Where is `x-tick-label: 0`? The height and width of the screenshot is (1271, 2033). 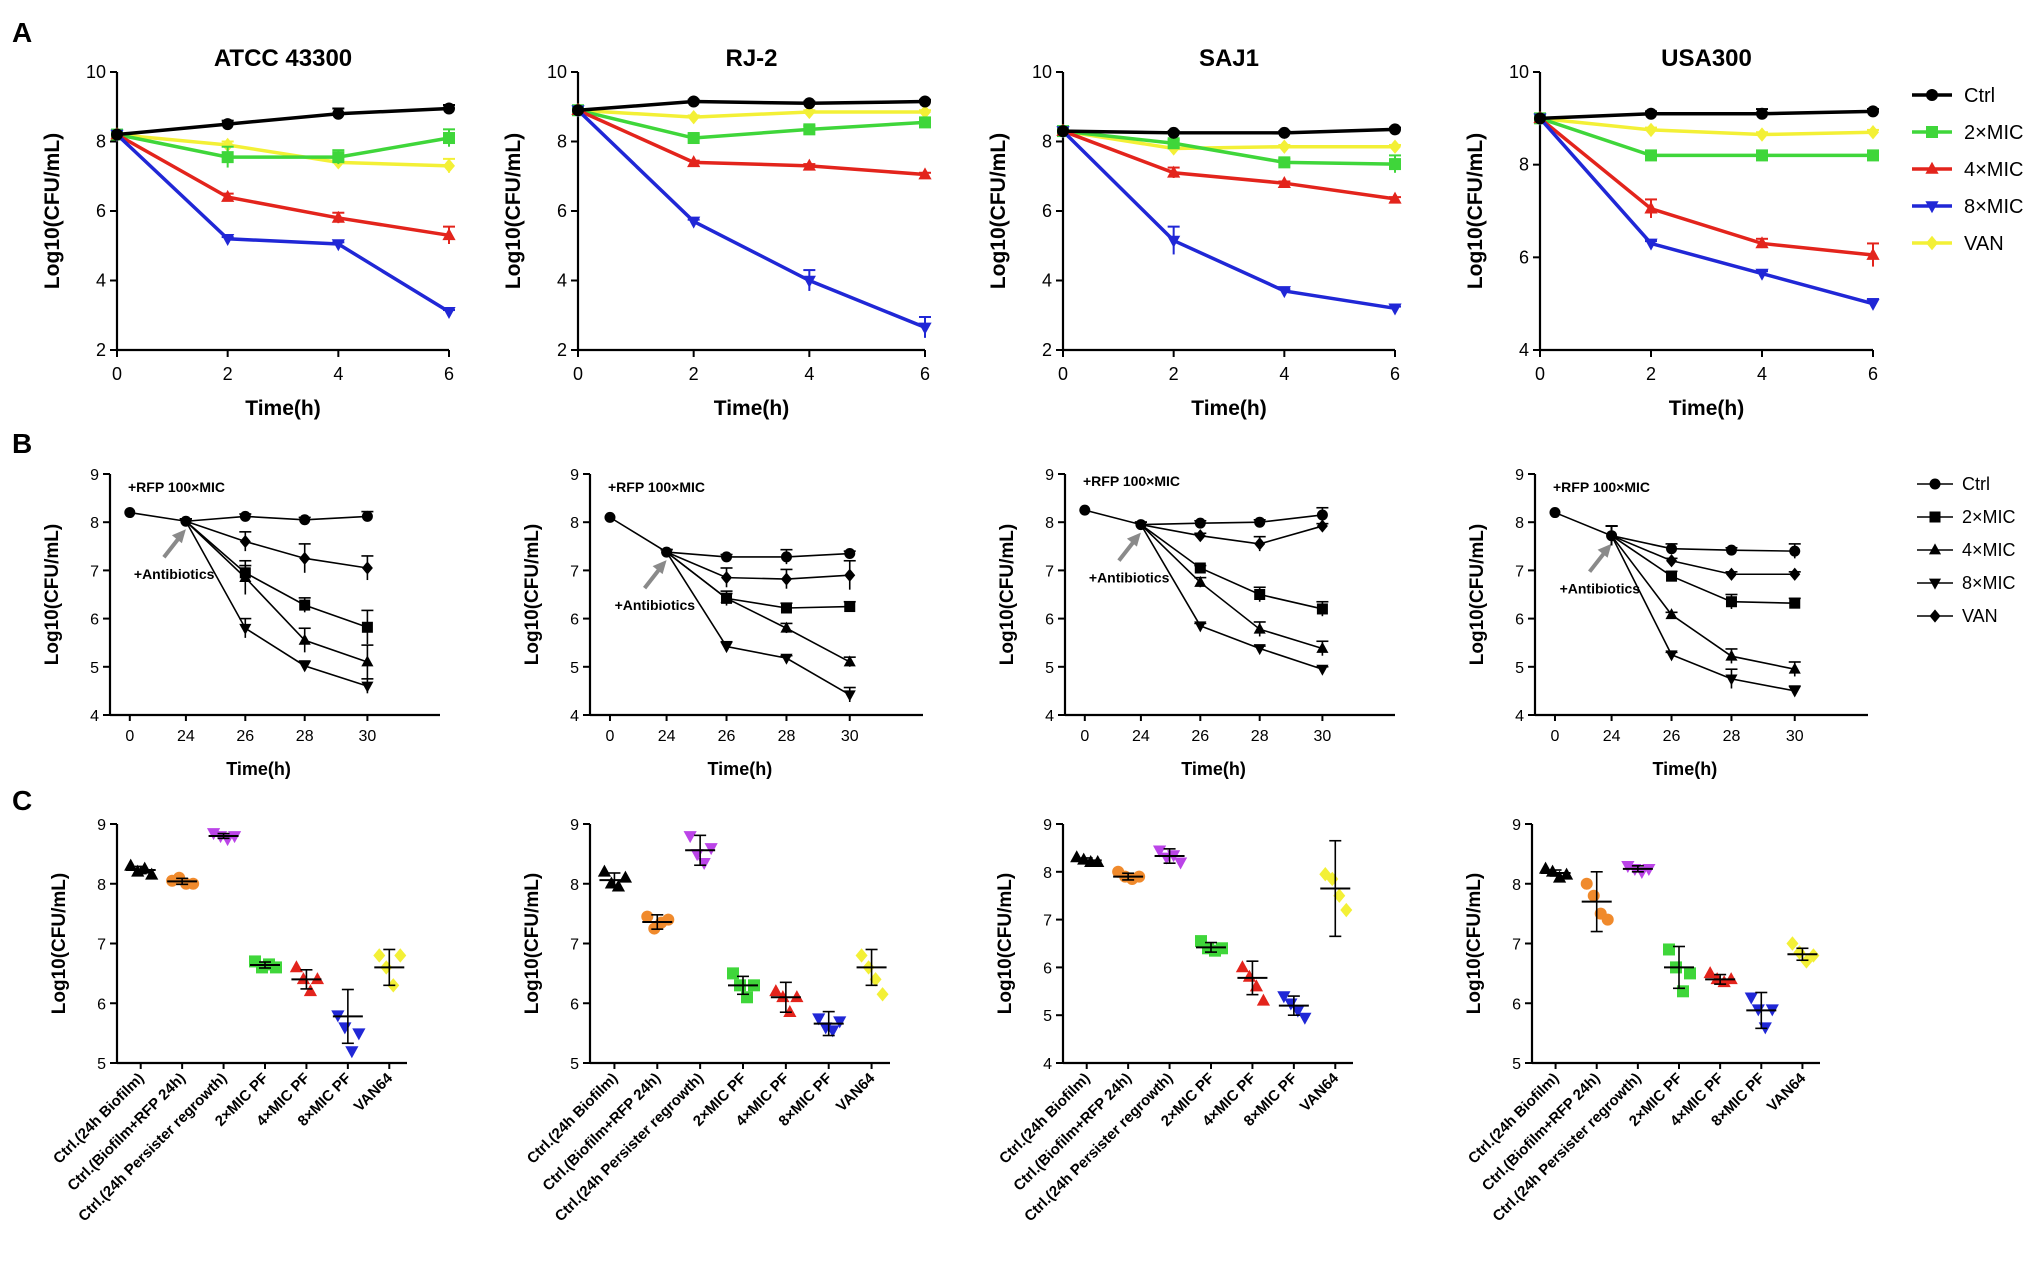 x-tick-label: 0 is located at coordinates (1063, 374).